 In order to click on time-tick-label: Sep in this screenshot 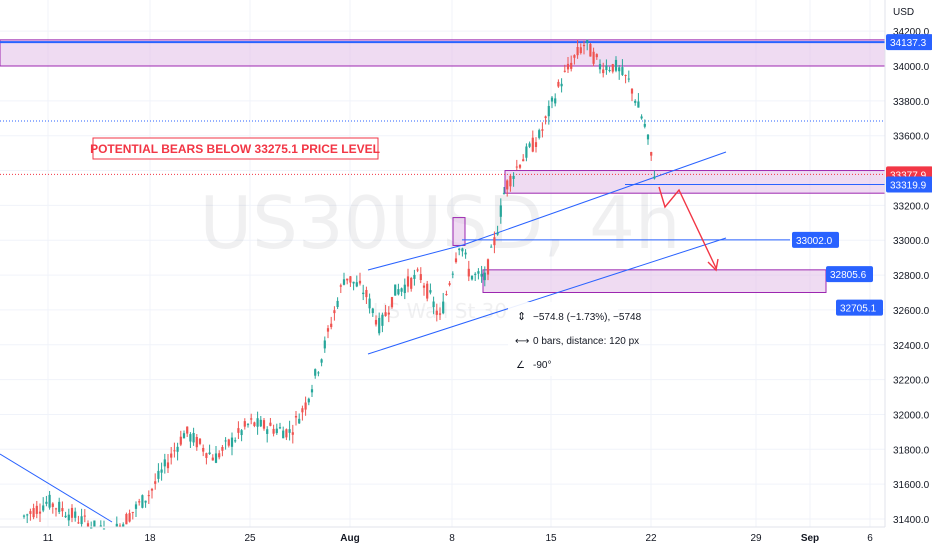, I will do `click(810, 538)`.